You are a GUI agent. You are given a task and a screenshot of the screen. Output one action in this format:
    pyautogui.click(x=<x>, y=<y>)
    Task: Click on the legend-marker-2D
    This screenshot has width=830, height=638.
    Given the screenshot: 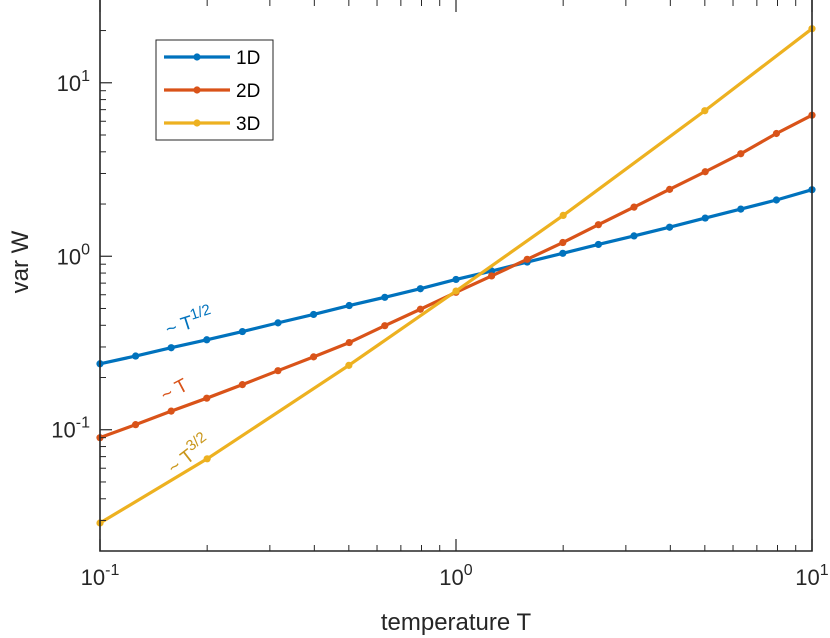 What is the action you would take?
    pyautogui.click(x=197, y=90)
    